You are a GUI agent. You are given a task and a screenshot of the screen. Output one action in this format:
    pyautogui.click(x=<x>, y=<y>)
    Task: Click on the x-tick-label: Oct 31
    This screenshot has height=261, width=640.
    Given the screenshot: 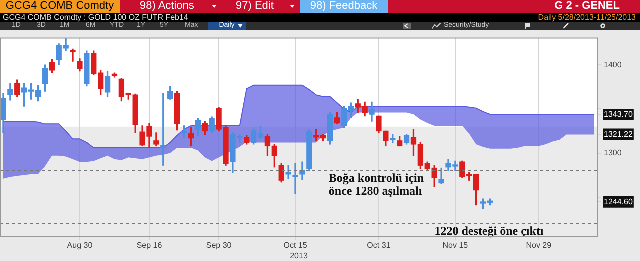 What is the action you would take?
    pyautogui.click(x=379, y=245)
    